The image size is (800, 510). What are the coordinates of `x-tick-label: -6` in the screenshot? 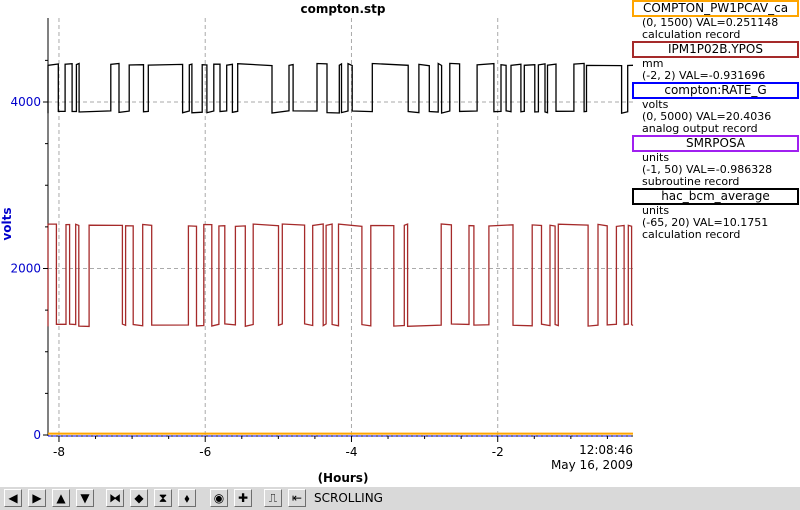 It's located at (205, 452).